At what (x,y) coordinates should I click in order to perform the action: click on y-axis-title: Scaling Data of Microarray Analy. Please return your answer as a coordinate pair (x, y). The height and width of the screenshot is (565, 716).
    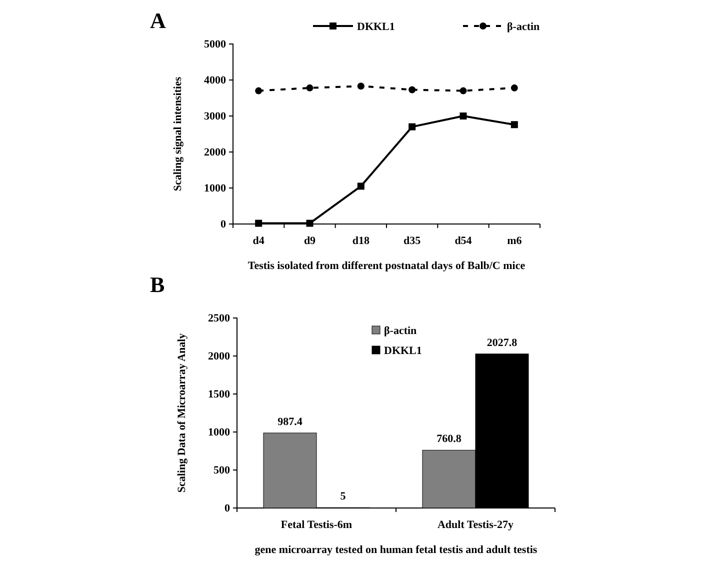
    Looking at the image, I should click on (182, 412).